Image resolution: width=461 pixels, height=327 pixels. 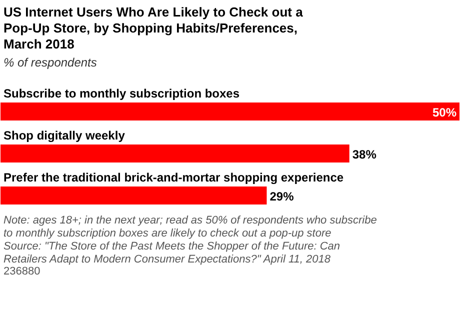 What do you see at coordinates (172, 253) in the screenshot?
I see `source-note: Source: "The Store of the Past Meets the Shopper of the Future: Can Retailers Adapt to Modern Consumer Expectations?" April 11, 2018` at bounding box center [172, 253].